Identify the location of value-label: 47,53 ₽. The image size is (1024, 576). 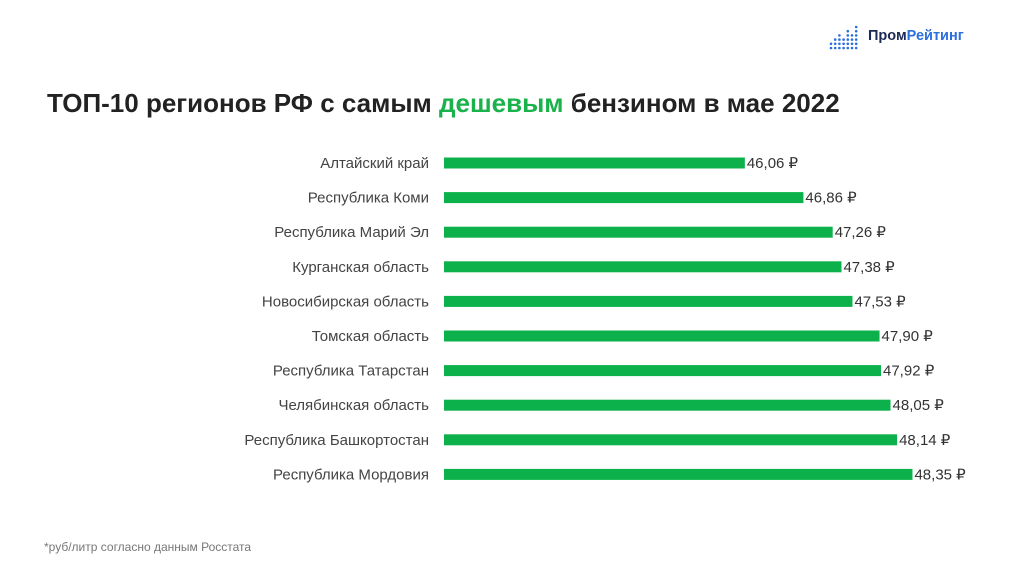
(880, 301).